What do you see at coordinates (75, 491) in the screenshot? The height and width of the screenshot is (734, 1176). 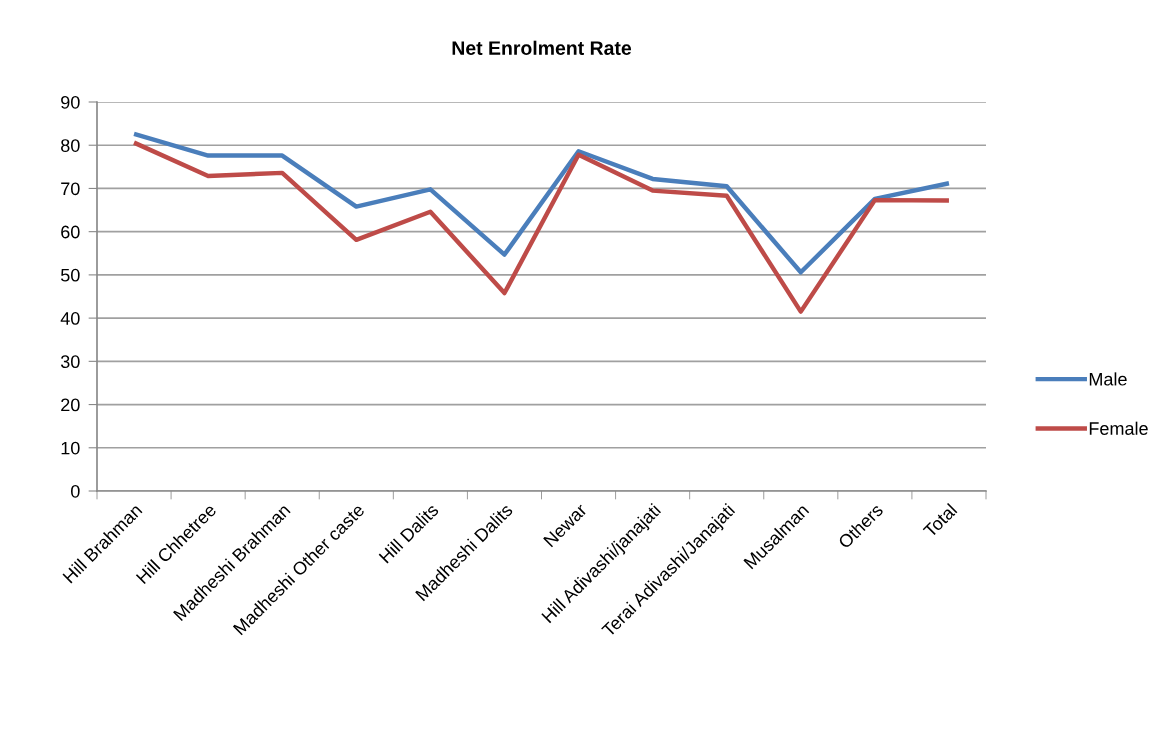 I see `y-tick-label: 0` at bounding box center [75, 491].